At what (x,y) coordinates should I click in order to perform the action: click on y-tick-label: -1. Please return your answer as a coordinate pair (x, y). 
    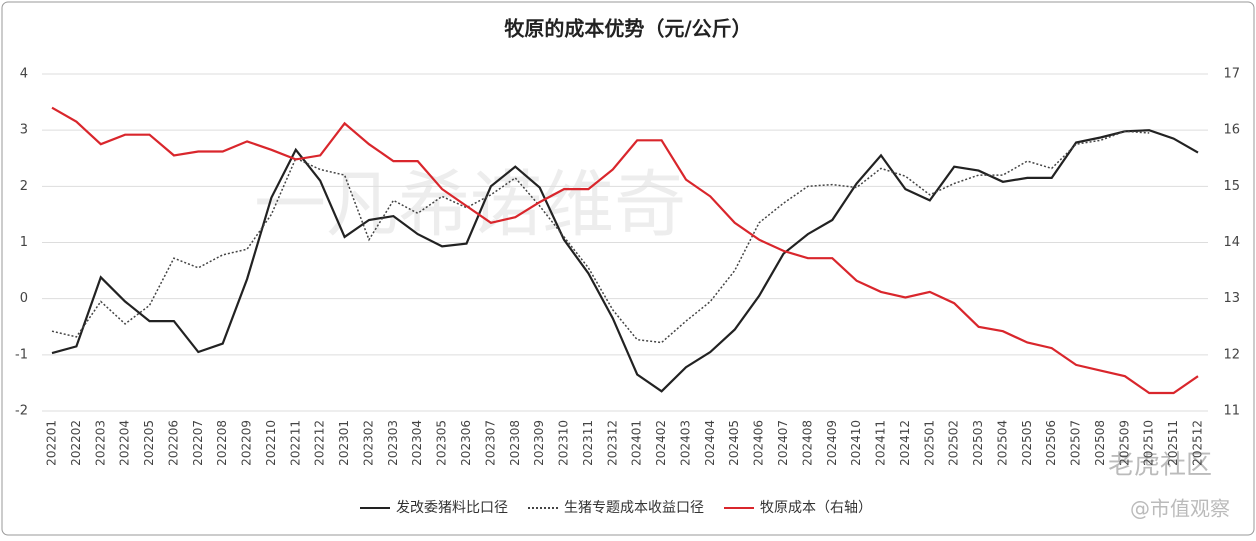
    Looking at the image, I should click on (21, 354).